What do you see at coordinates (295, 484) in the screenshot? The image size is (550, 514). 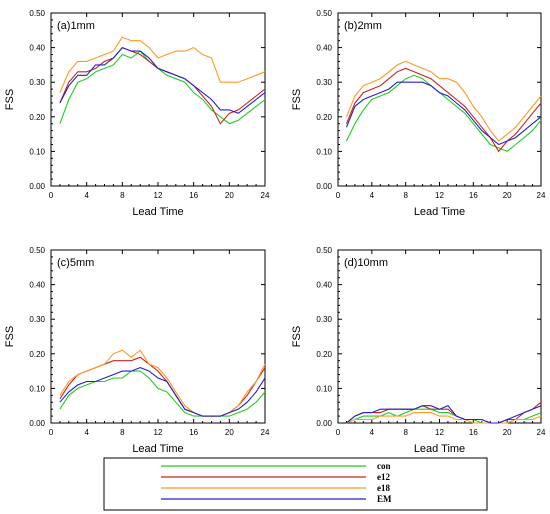 I see `legend-box` at bounding box center [295, 484].